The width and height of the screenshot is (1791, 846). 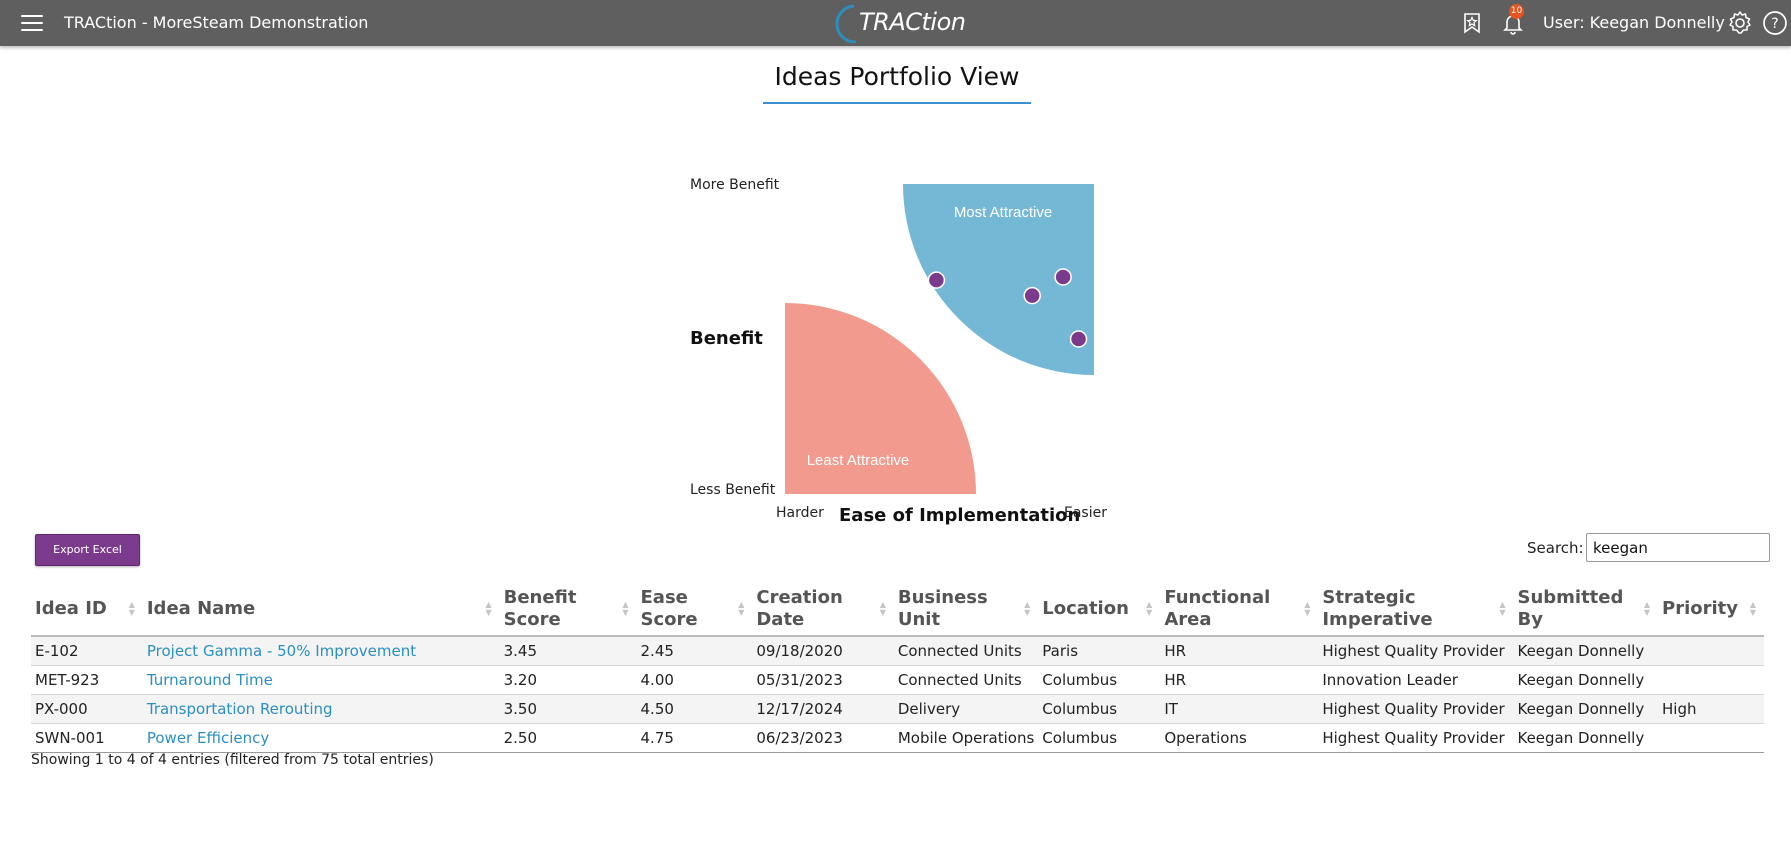 What do you see at coordinates (568, 738) in the screenshot?
I see `cell-benefit-score: 2.50` at bounding box center [568, 738].